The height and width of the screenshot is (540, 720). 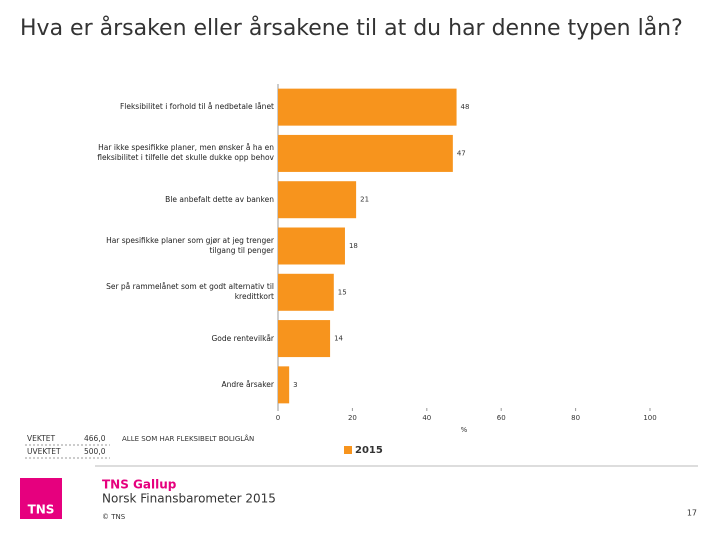 What do you see at coordinates (41, 510) in the screenshot?
I see `logo-text: TNS` at bounding box center [41, 510].